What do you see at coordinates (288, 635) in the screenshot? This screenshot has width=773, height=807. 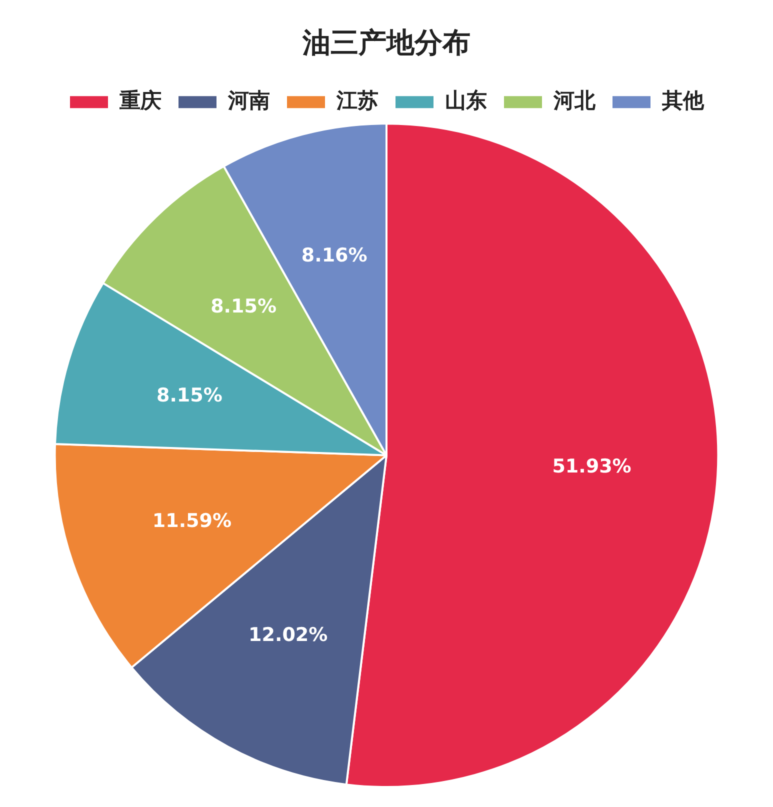 I see `data-label: 12.02%` at bounding box center [288, 635].